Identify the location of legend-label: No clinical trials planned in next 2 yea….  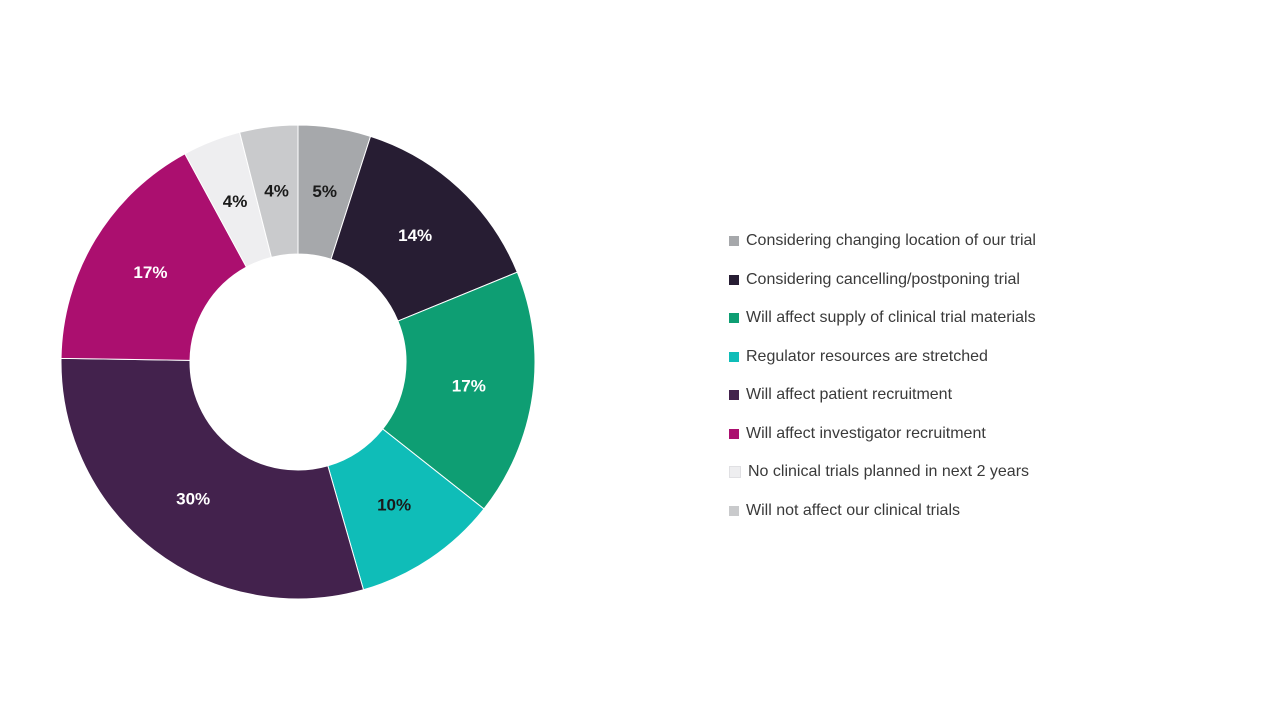
(889, 472).